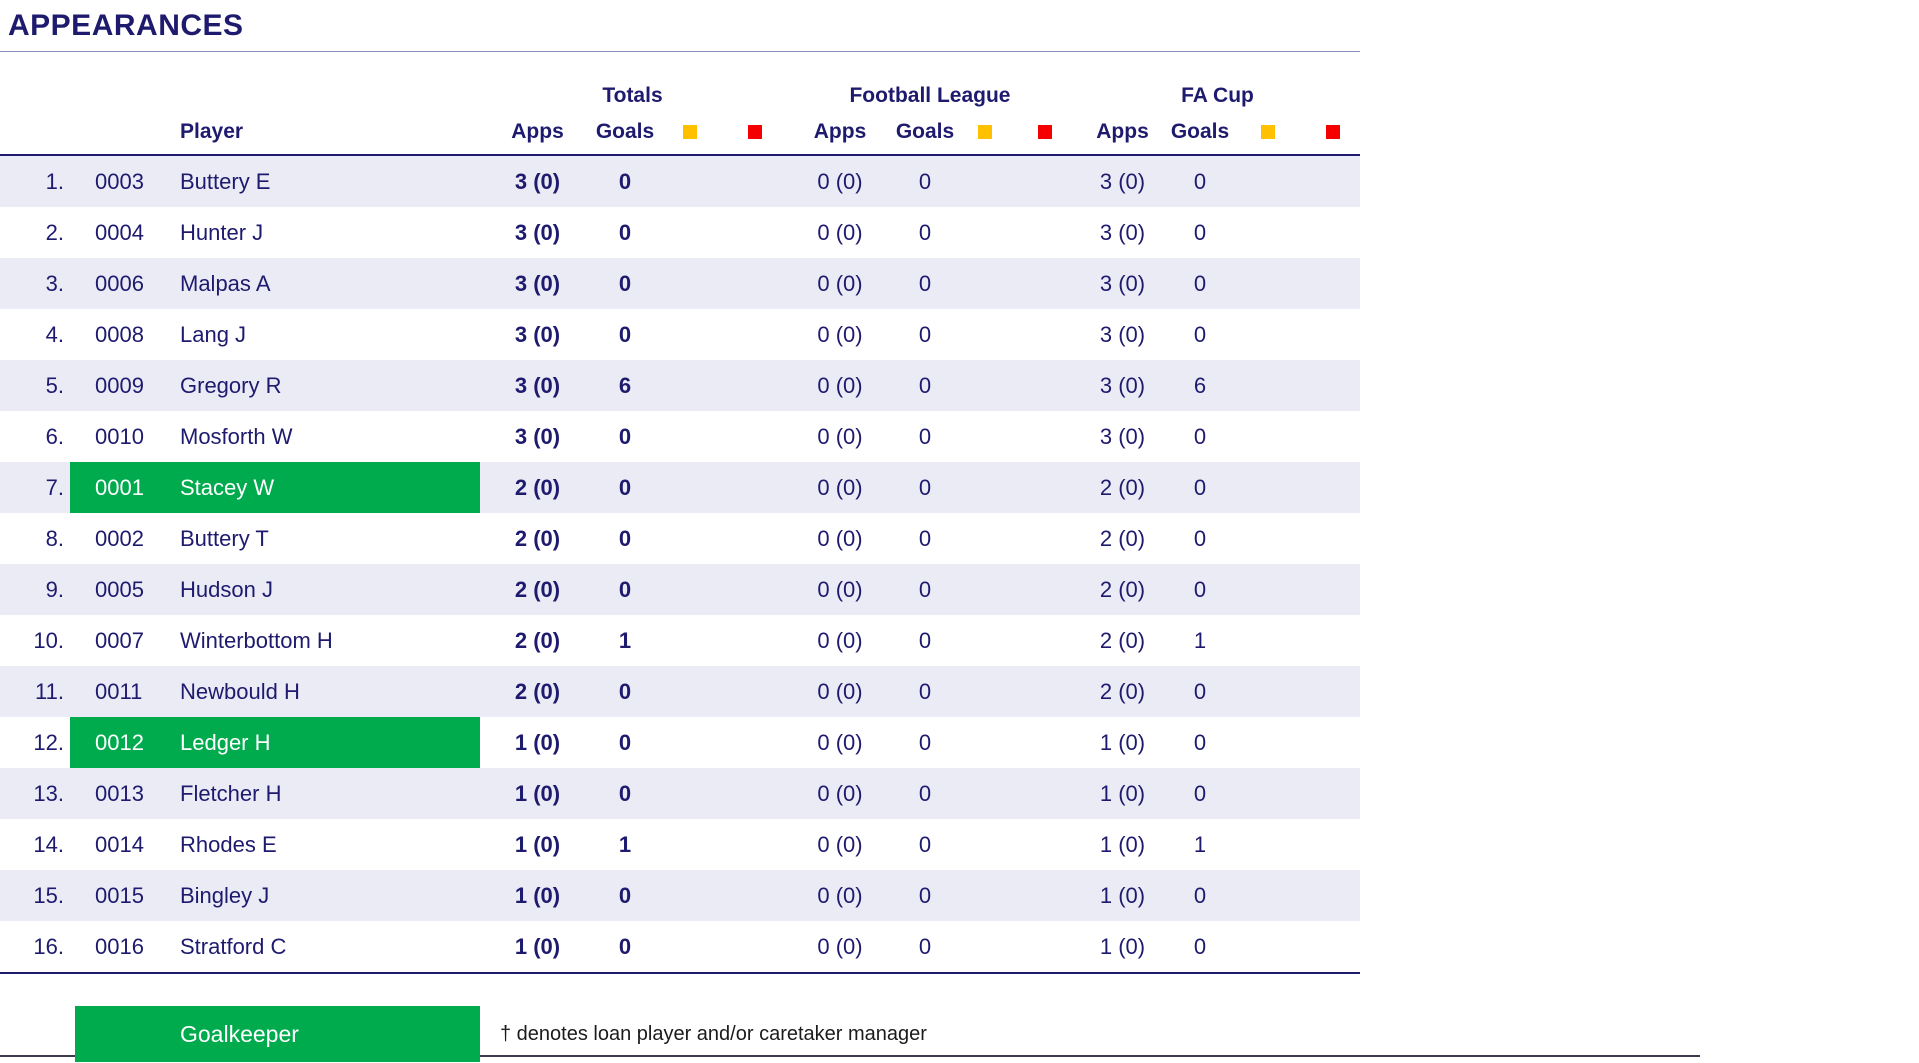 This screenshot has height=1063, width=1919. Describe the element at coordinates (126, 25) in the screenshot. I see `page-title: APPEARANCES` at that location.